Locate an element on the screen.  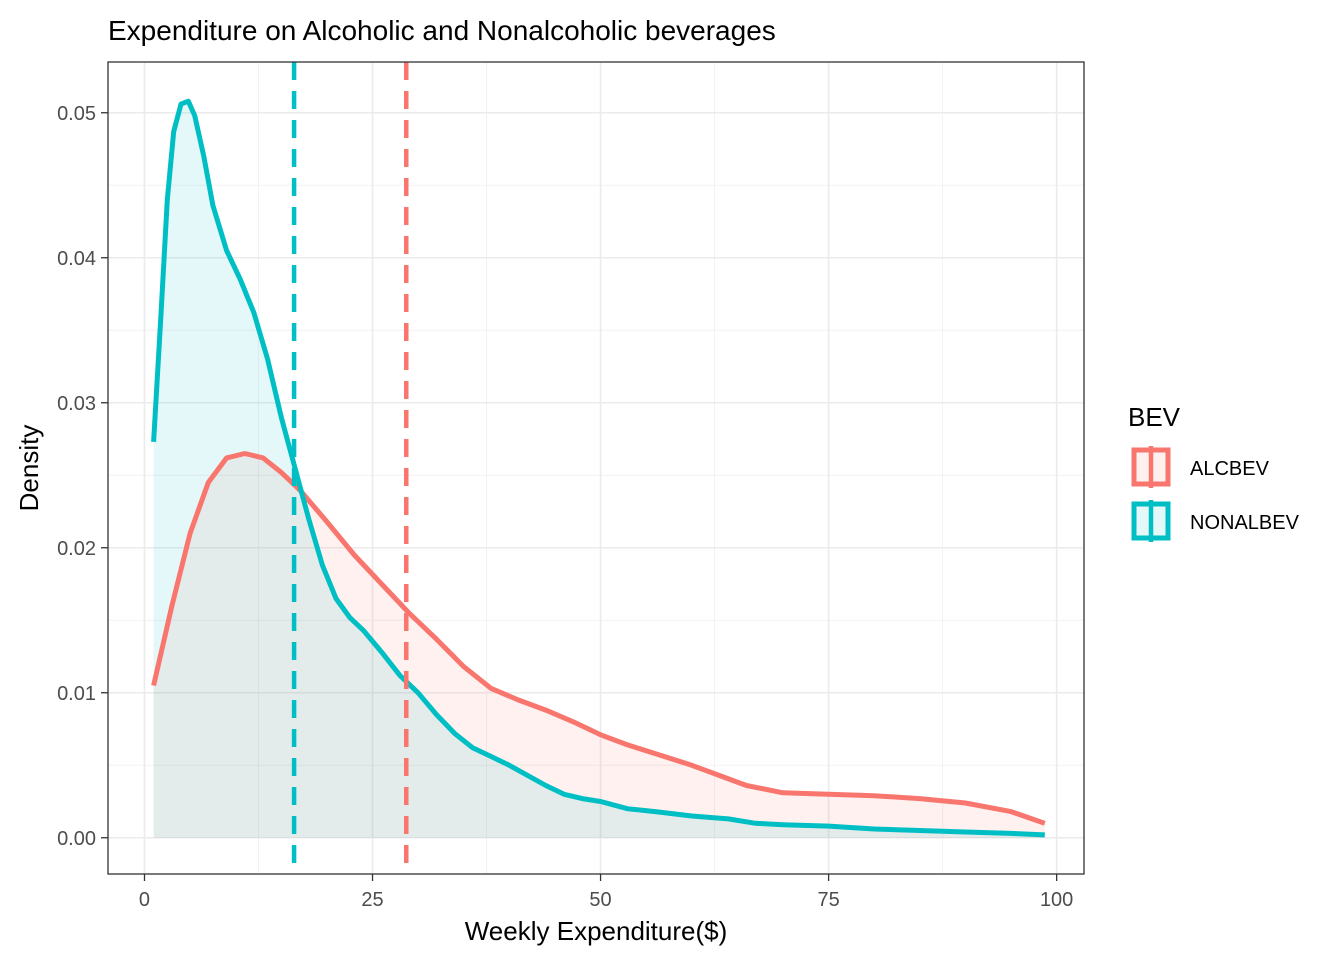
x-tick-label: 75 is located at coordinates (828, 900).